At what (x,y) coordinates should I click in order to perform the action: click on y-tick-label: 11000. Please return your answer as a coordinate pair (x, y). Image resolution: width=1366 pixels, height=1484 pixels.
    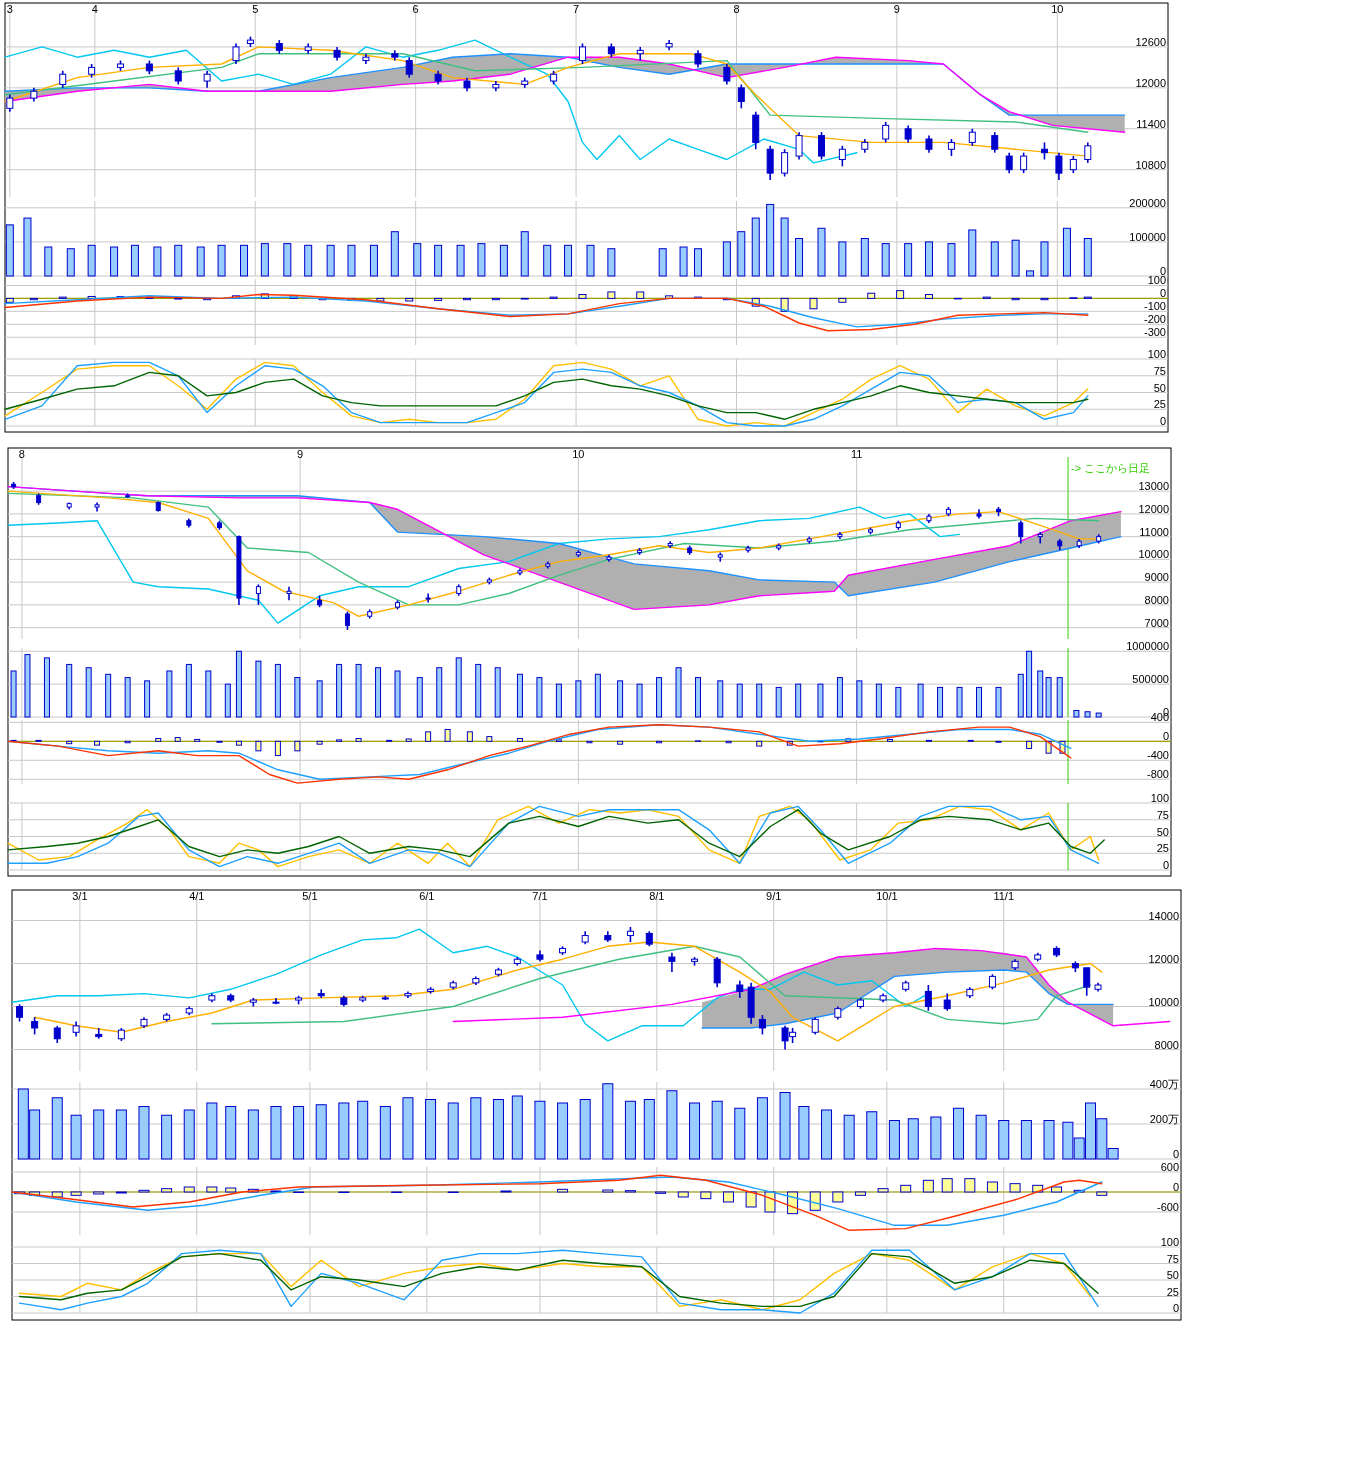
    Looking at the image, I should click on (1154, 531).